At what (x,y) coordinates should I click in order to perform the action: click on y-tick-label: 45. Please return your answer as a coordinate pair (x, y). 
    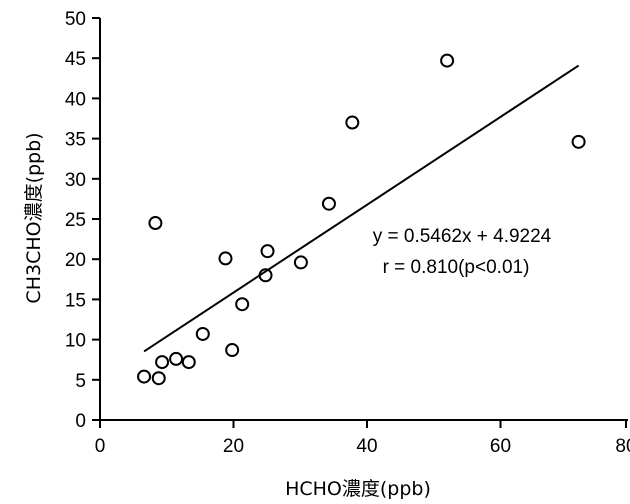
    Looking at the image, I should click on (75, 59).